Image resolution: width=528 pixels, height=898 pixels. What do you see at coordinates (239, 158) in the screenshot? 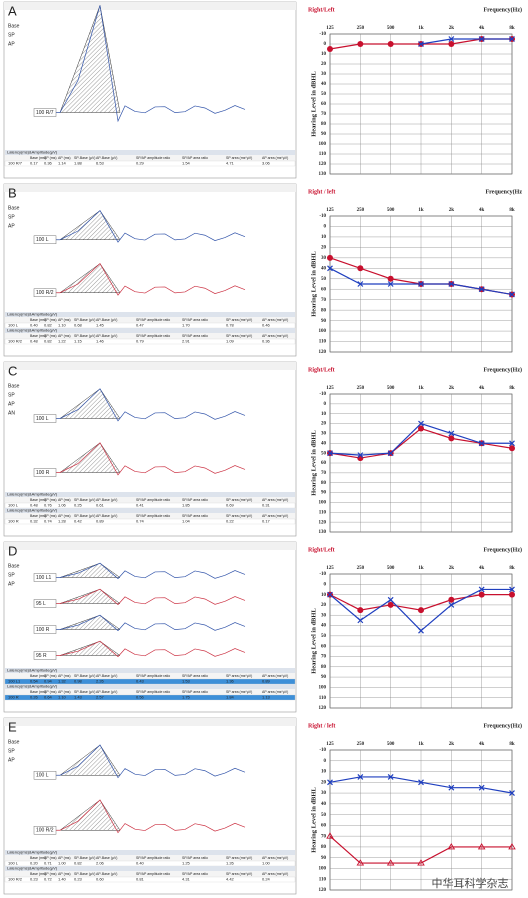
I see `column-header: SP area (ms*μV)` at bounding box center [239, 158].